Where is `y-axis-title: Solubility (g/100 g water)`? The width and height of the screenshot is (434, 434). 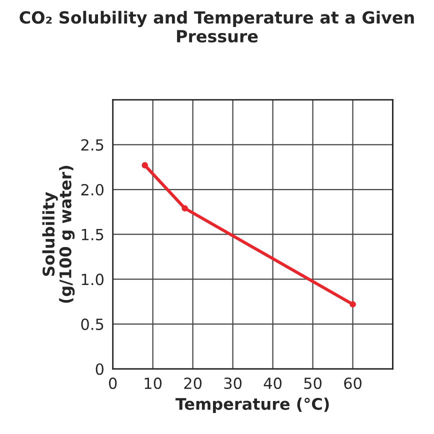
y-axis-title: Solubility (g/100 g water) is located at coordinates (58, 234).